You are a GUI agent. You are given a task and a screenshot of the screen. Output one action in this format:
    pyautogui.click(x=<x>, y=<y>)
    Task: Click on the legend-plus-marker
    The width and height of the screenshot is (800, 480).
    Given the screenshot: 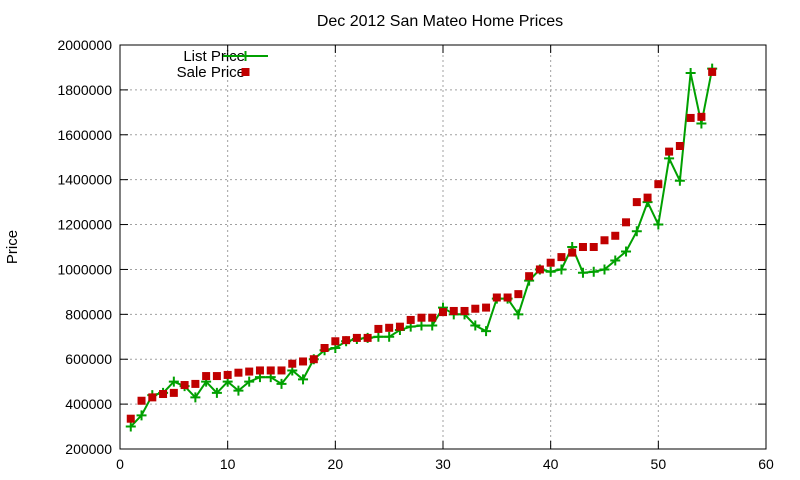 What is the action you would take?
    pyautogui.click(x=245, y=56)
    